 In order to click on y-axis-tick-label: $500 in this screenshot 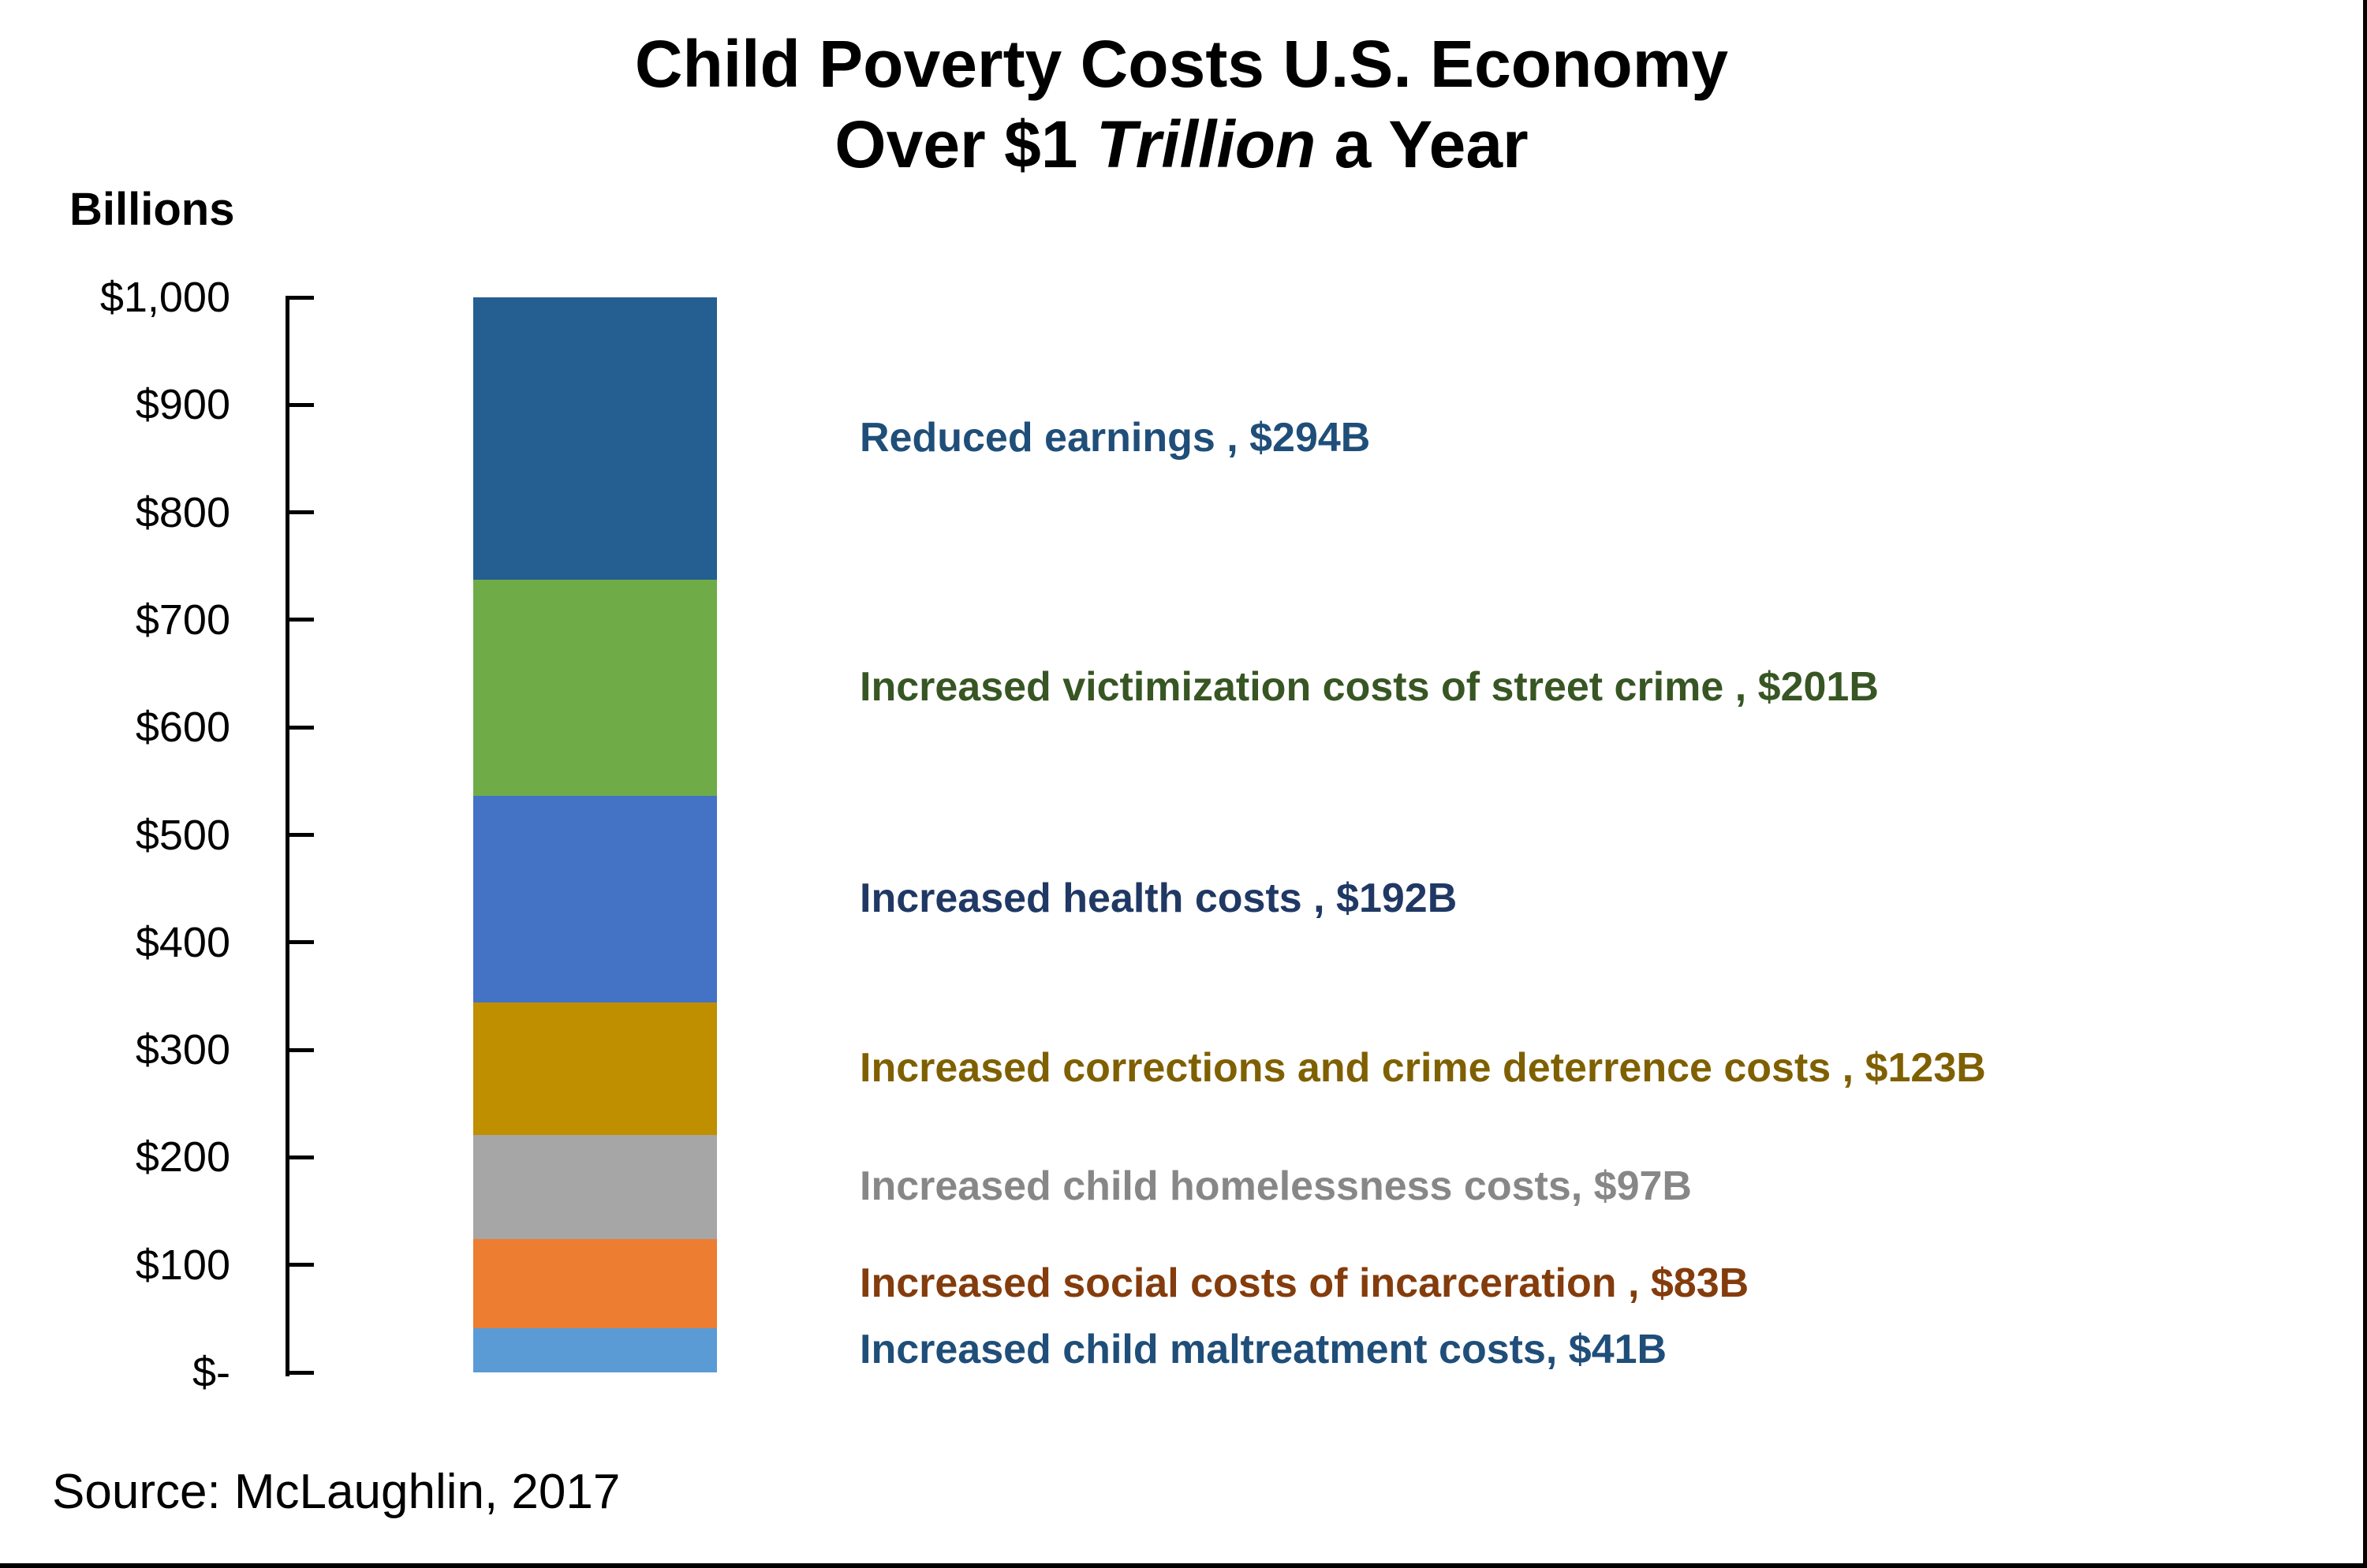, I will do `click(182, 835)`.